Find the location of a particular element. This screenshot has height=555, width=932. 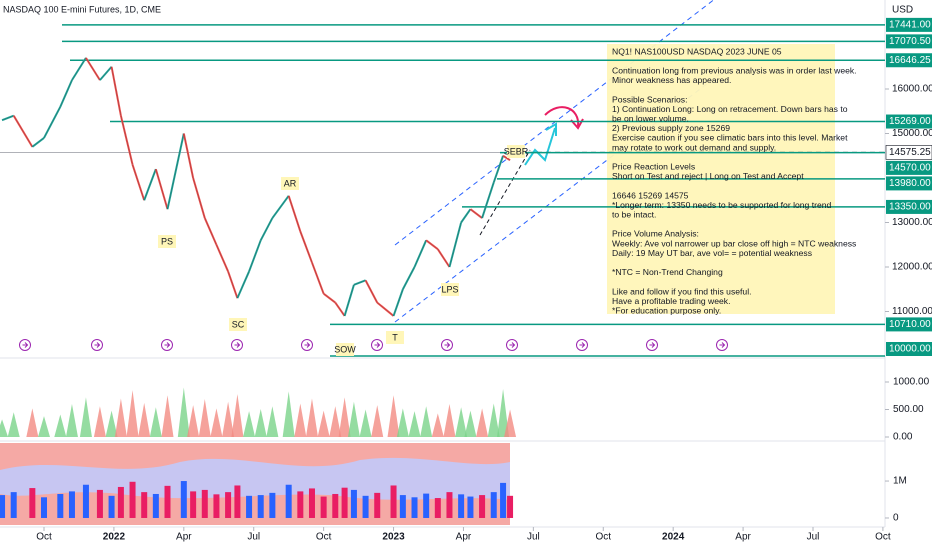

level-label: 14575.25 is located at coordinates (910, 152).